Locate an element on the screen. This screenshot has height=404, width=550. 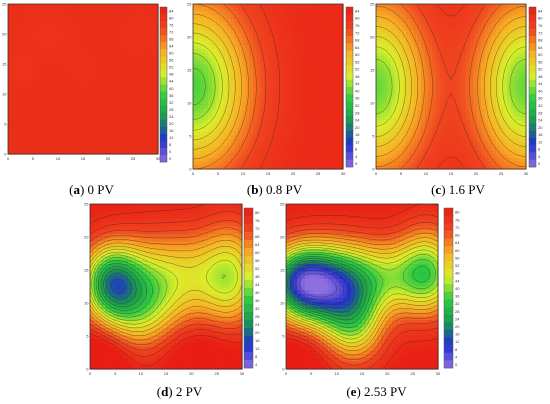
y-tick-label: 5 is located at coordinates (190, 135).